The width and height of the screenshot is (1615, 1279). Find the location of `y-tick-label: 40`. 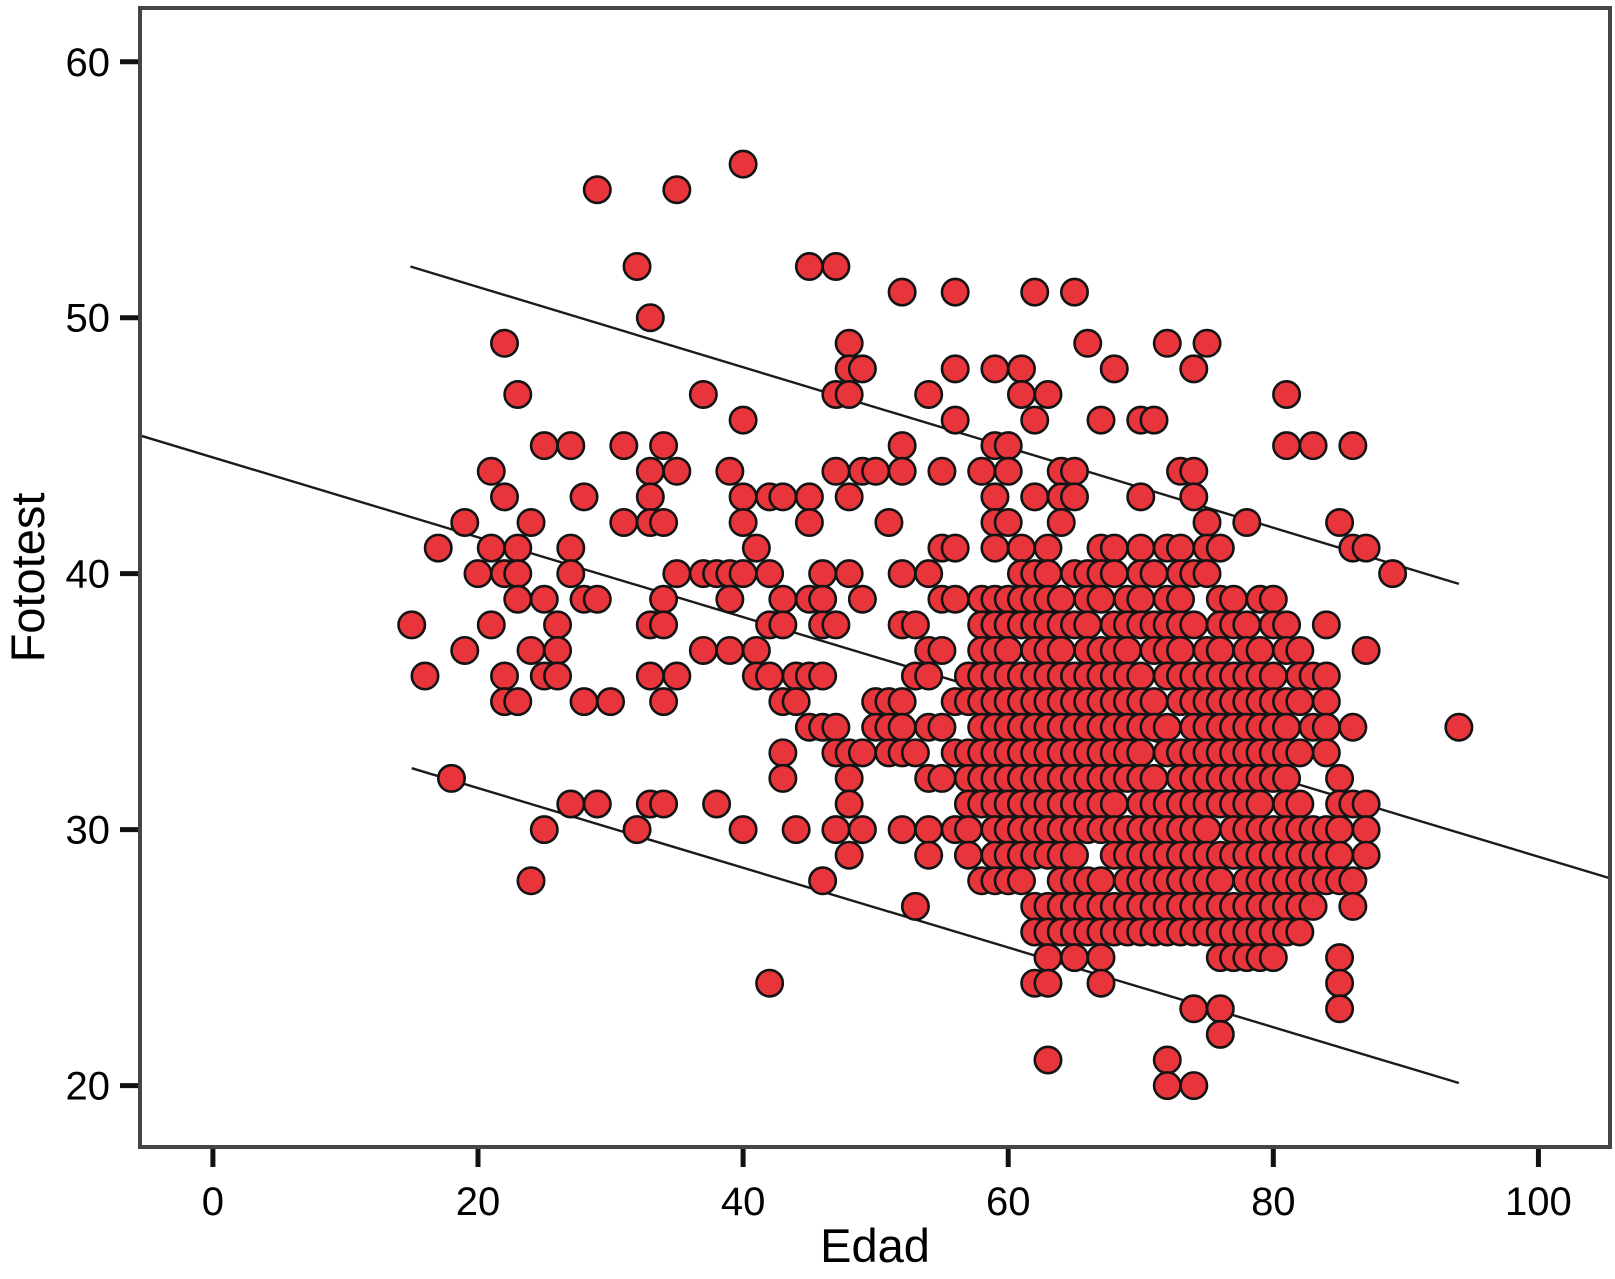

y-tick-label: 40 is located at coordinates (88, 575).